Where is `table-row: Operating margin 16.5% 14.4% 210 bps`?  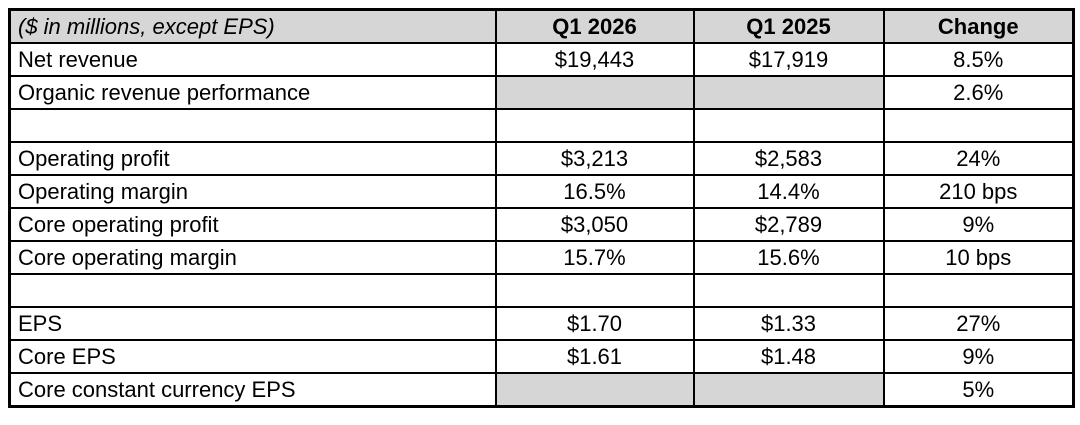
table-row: Operating margin 16.5% 14.4% 210 bps is located at coordinates (541, 191).